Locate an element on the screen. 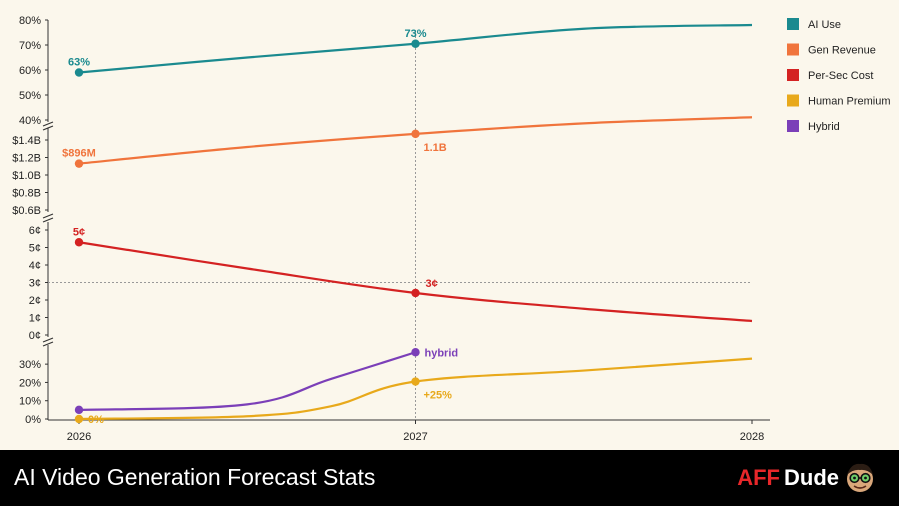 This screenshot has width=899, height=506. y-tick-label-gen-revenue-4: $1.4B is located at coordinates (26, 141).